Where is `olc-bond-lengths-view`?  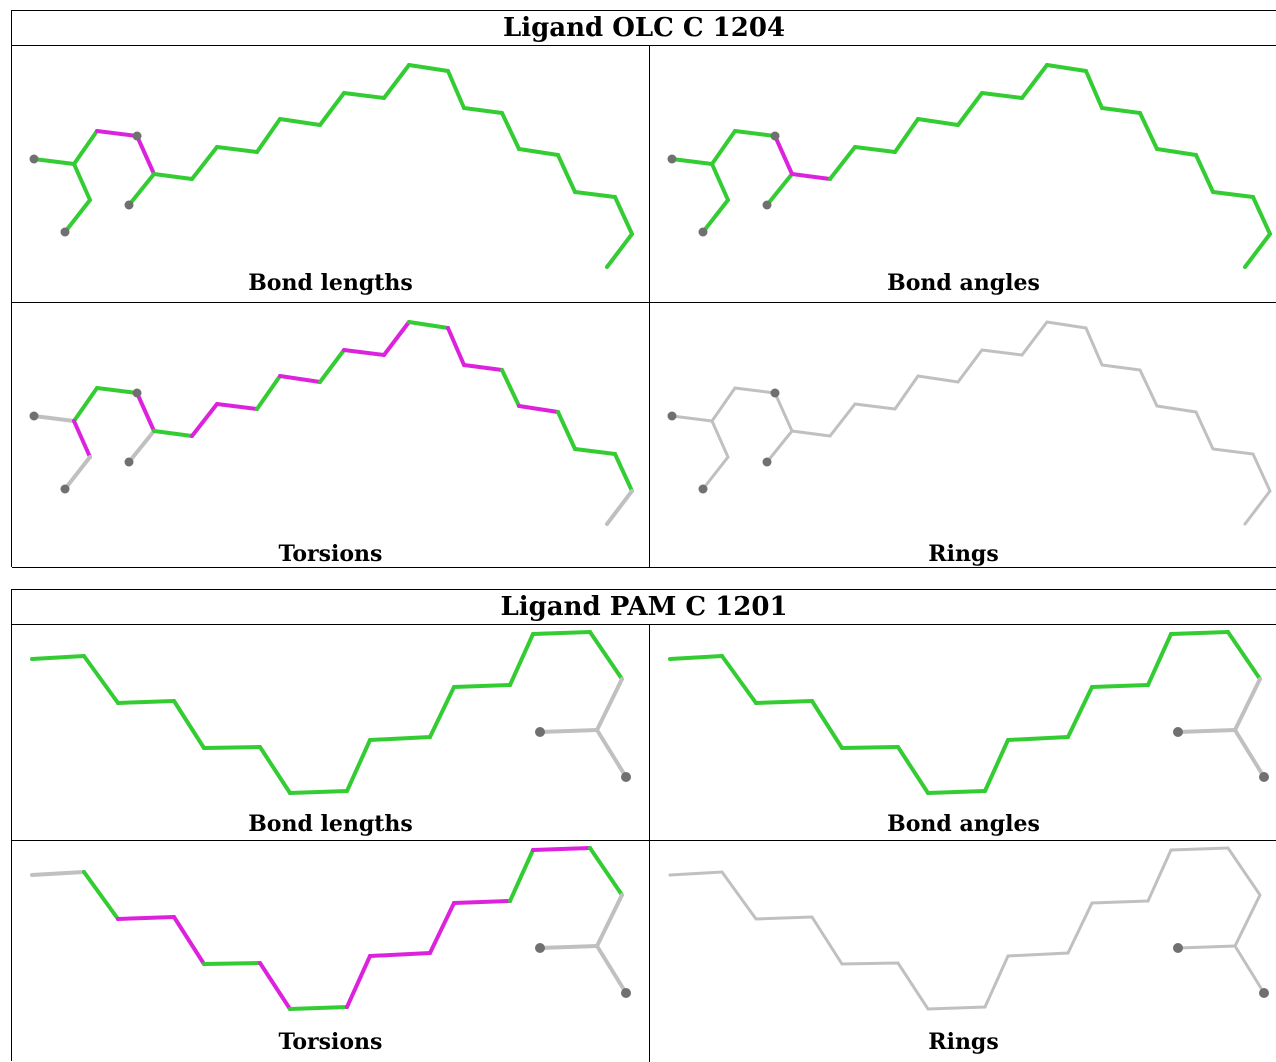
olc-bond-lengths-view is located at coordinates (331, 166).